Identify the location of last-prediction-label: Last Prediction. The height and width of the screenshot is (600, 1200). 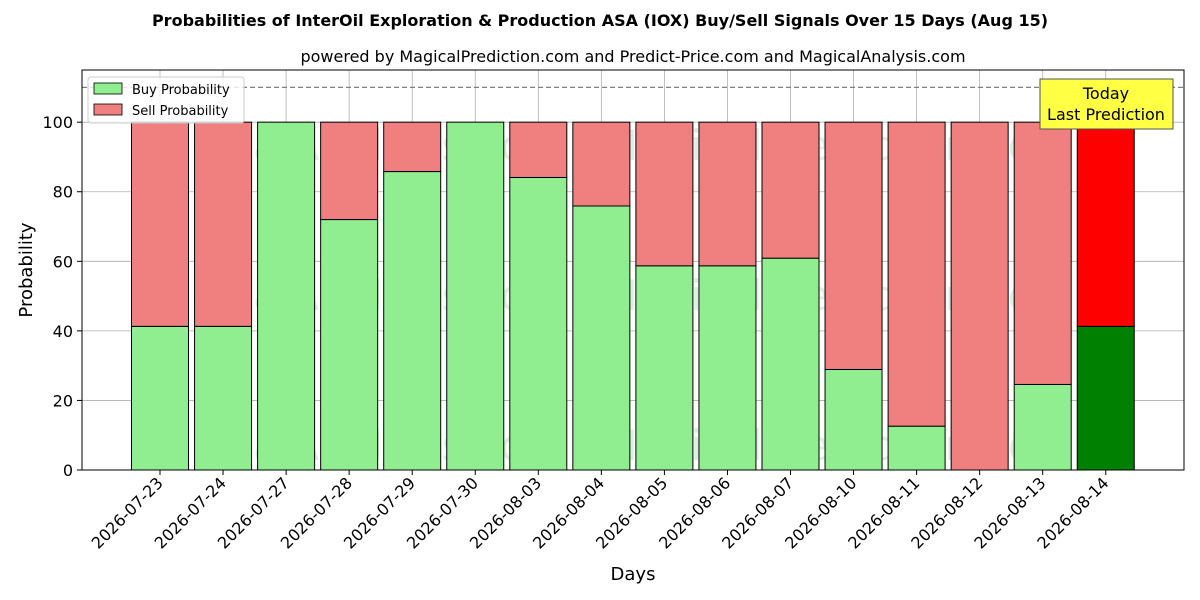
(1106, 114).